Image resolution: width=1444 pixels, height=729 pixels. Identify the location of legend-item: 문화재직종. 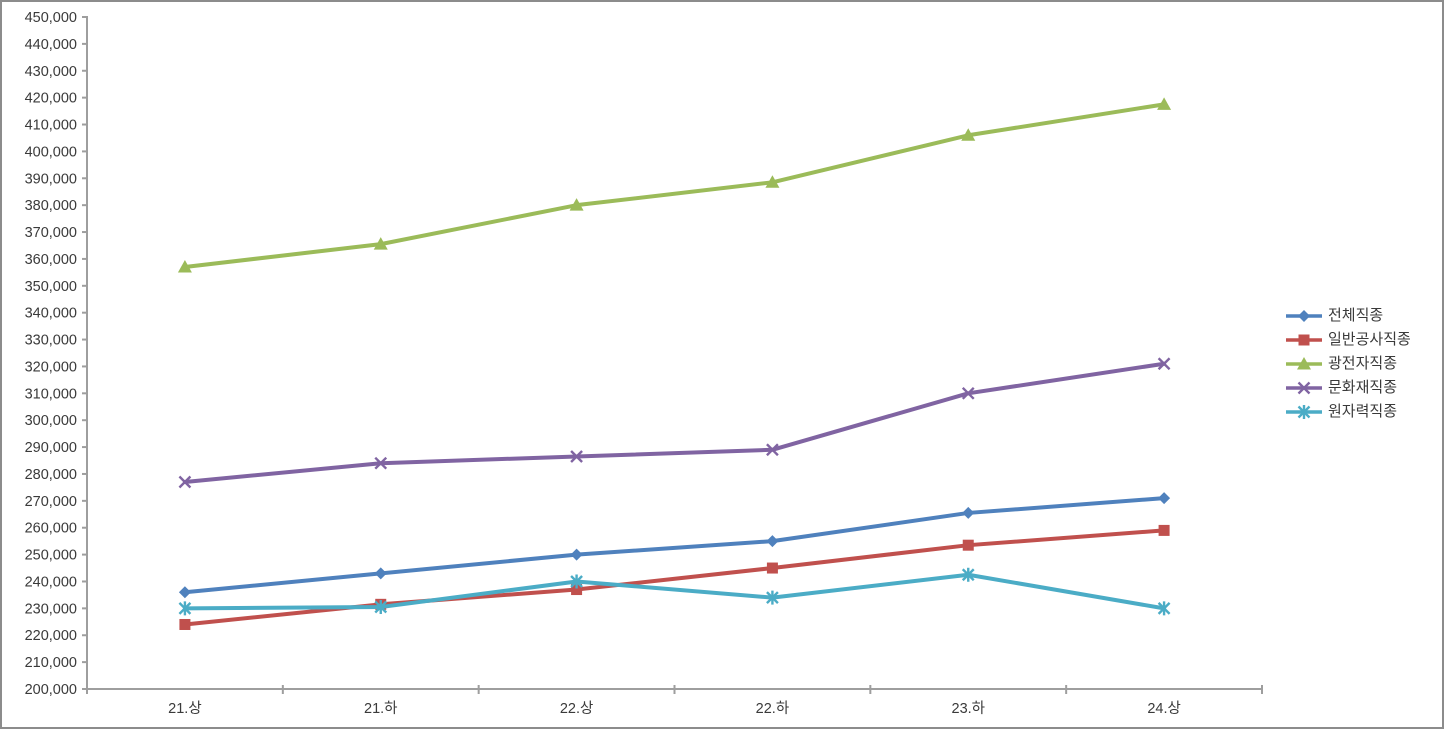
(1348, 388).